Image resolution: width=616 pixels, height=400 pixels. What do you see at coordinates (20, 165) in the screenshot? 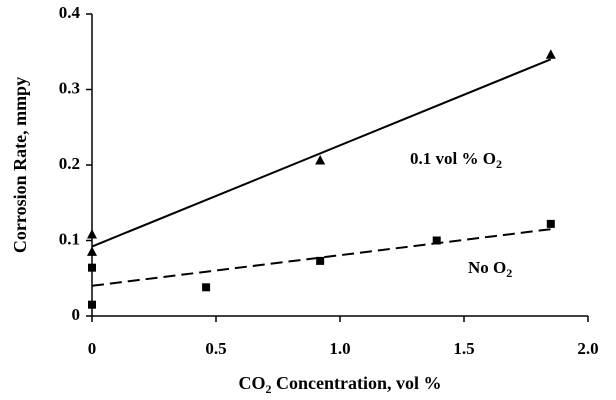
I see `y-axis-title: Corrosion Rate, mmpy` at bounding box center [20, 165].